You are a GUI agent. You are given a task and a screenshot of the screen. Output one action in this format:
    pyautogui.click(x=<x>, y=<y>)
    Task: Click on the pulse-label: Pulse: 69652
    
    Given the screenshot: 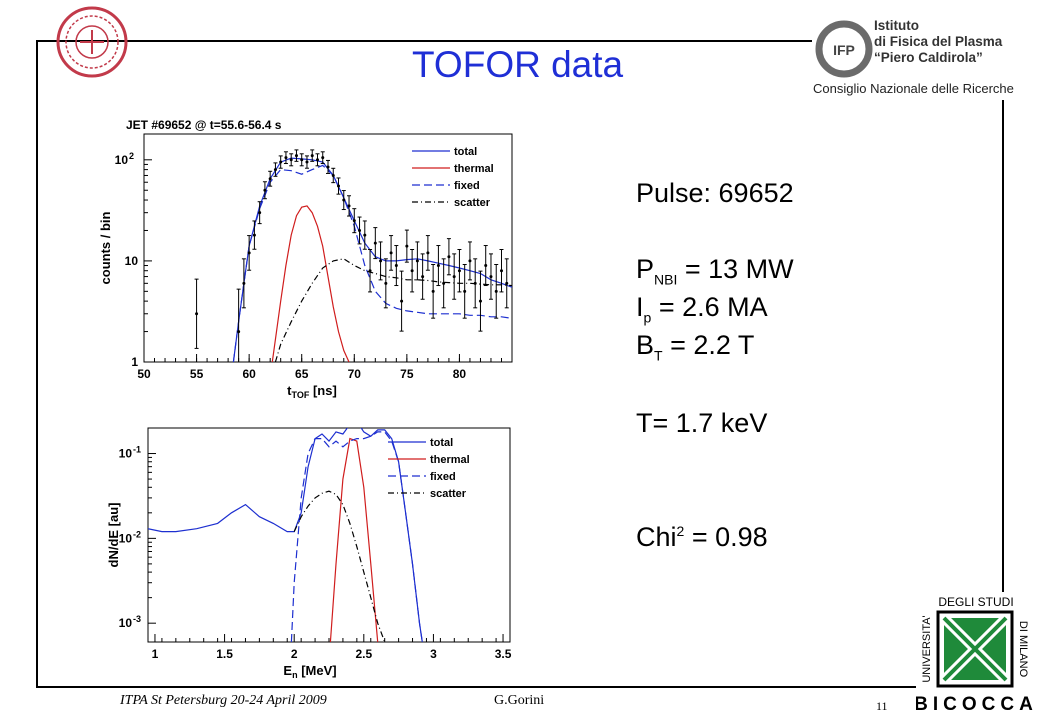 What is the action you would take?
    pyautogui.click(x=715, y=193)
    